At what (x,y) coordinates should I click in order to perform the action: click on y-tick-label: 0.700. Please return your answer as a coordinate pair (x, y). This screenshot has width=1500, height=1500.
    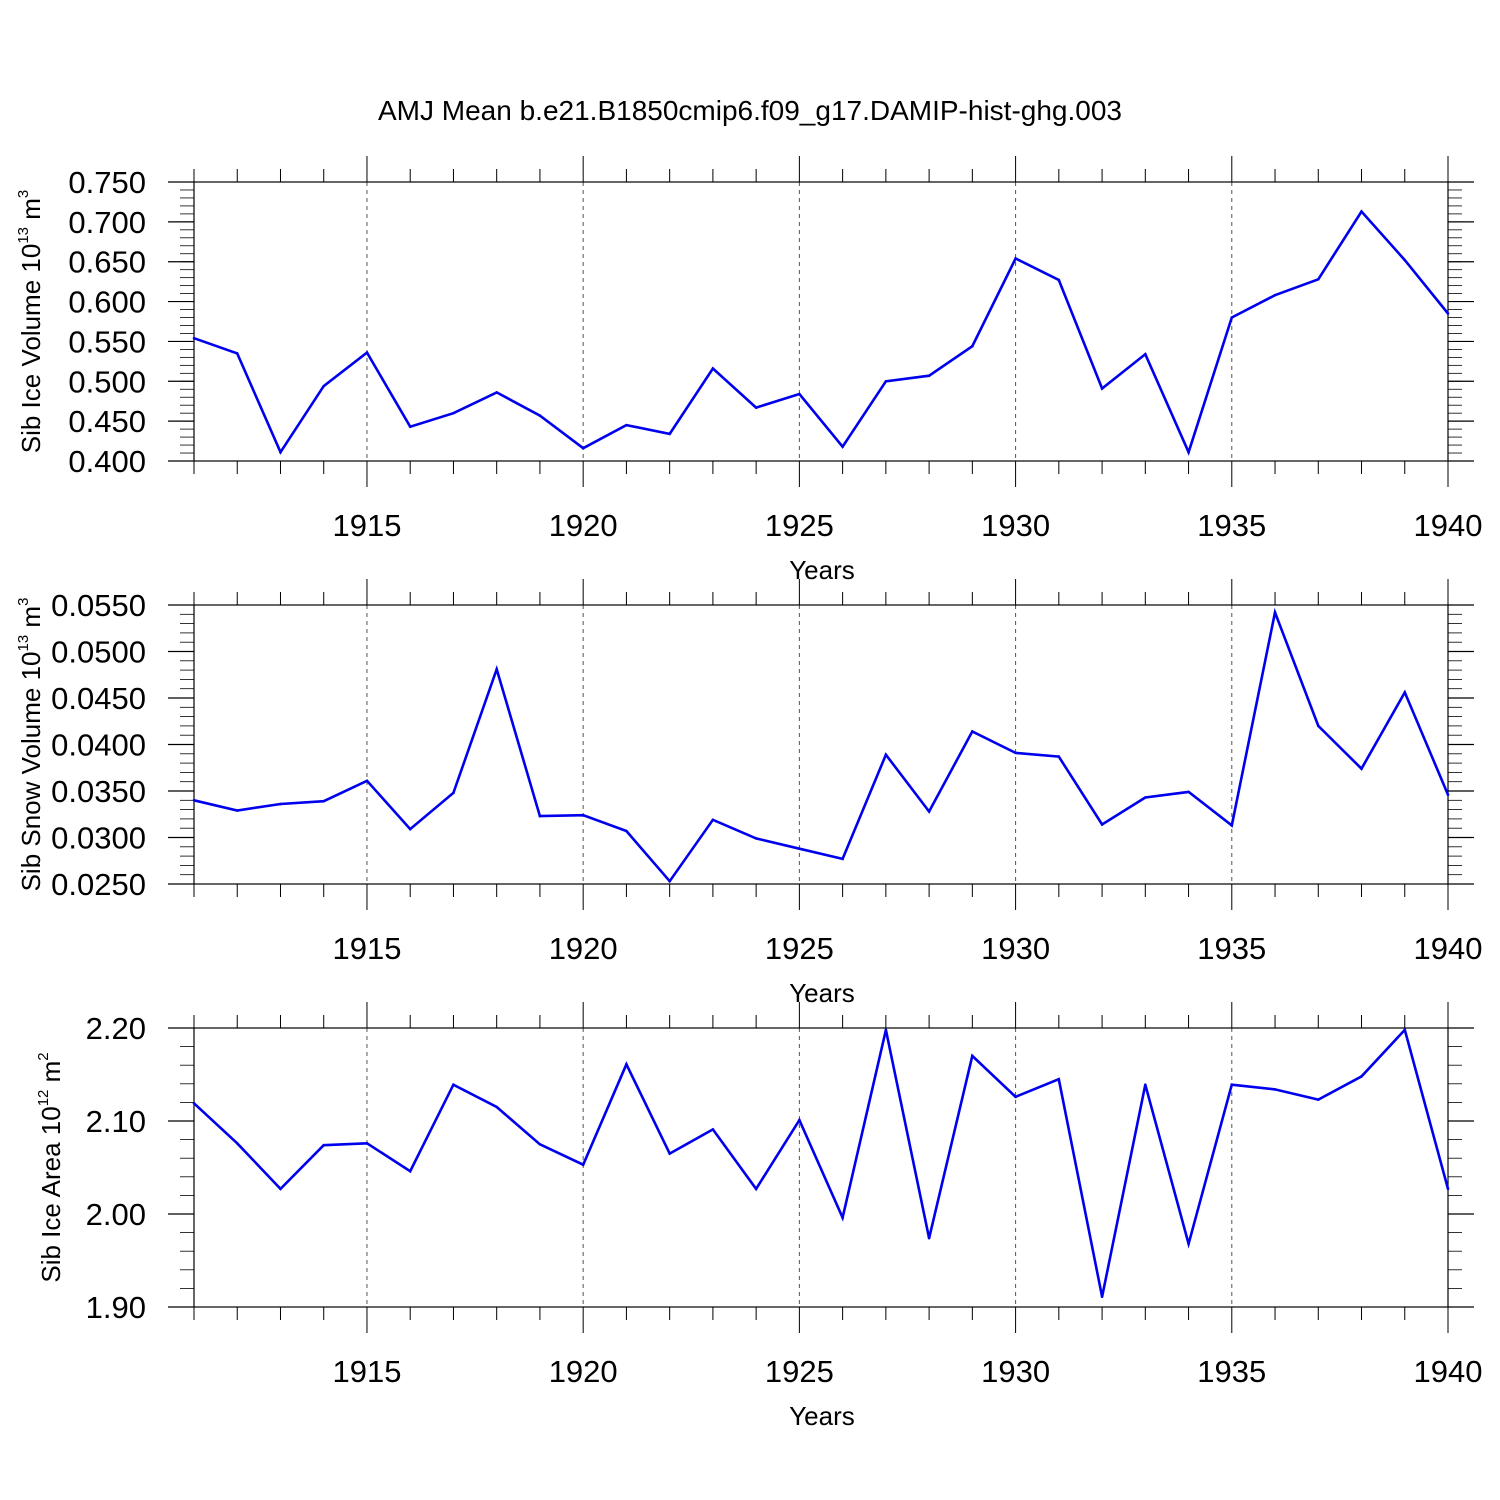
    Looking at the image, I should click on (107, 222).